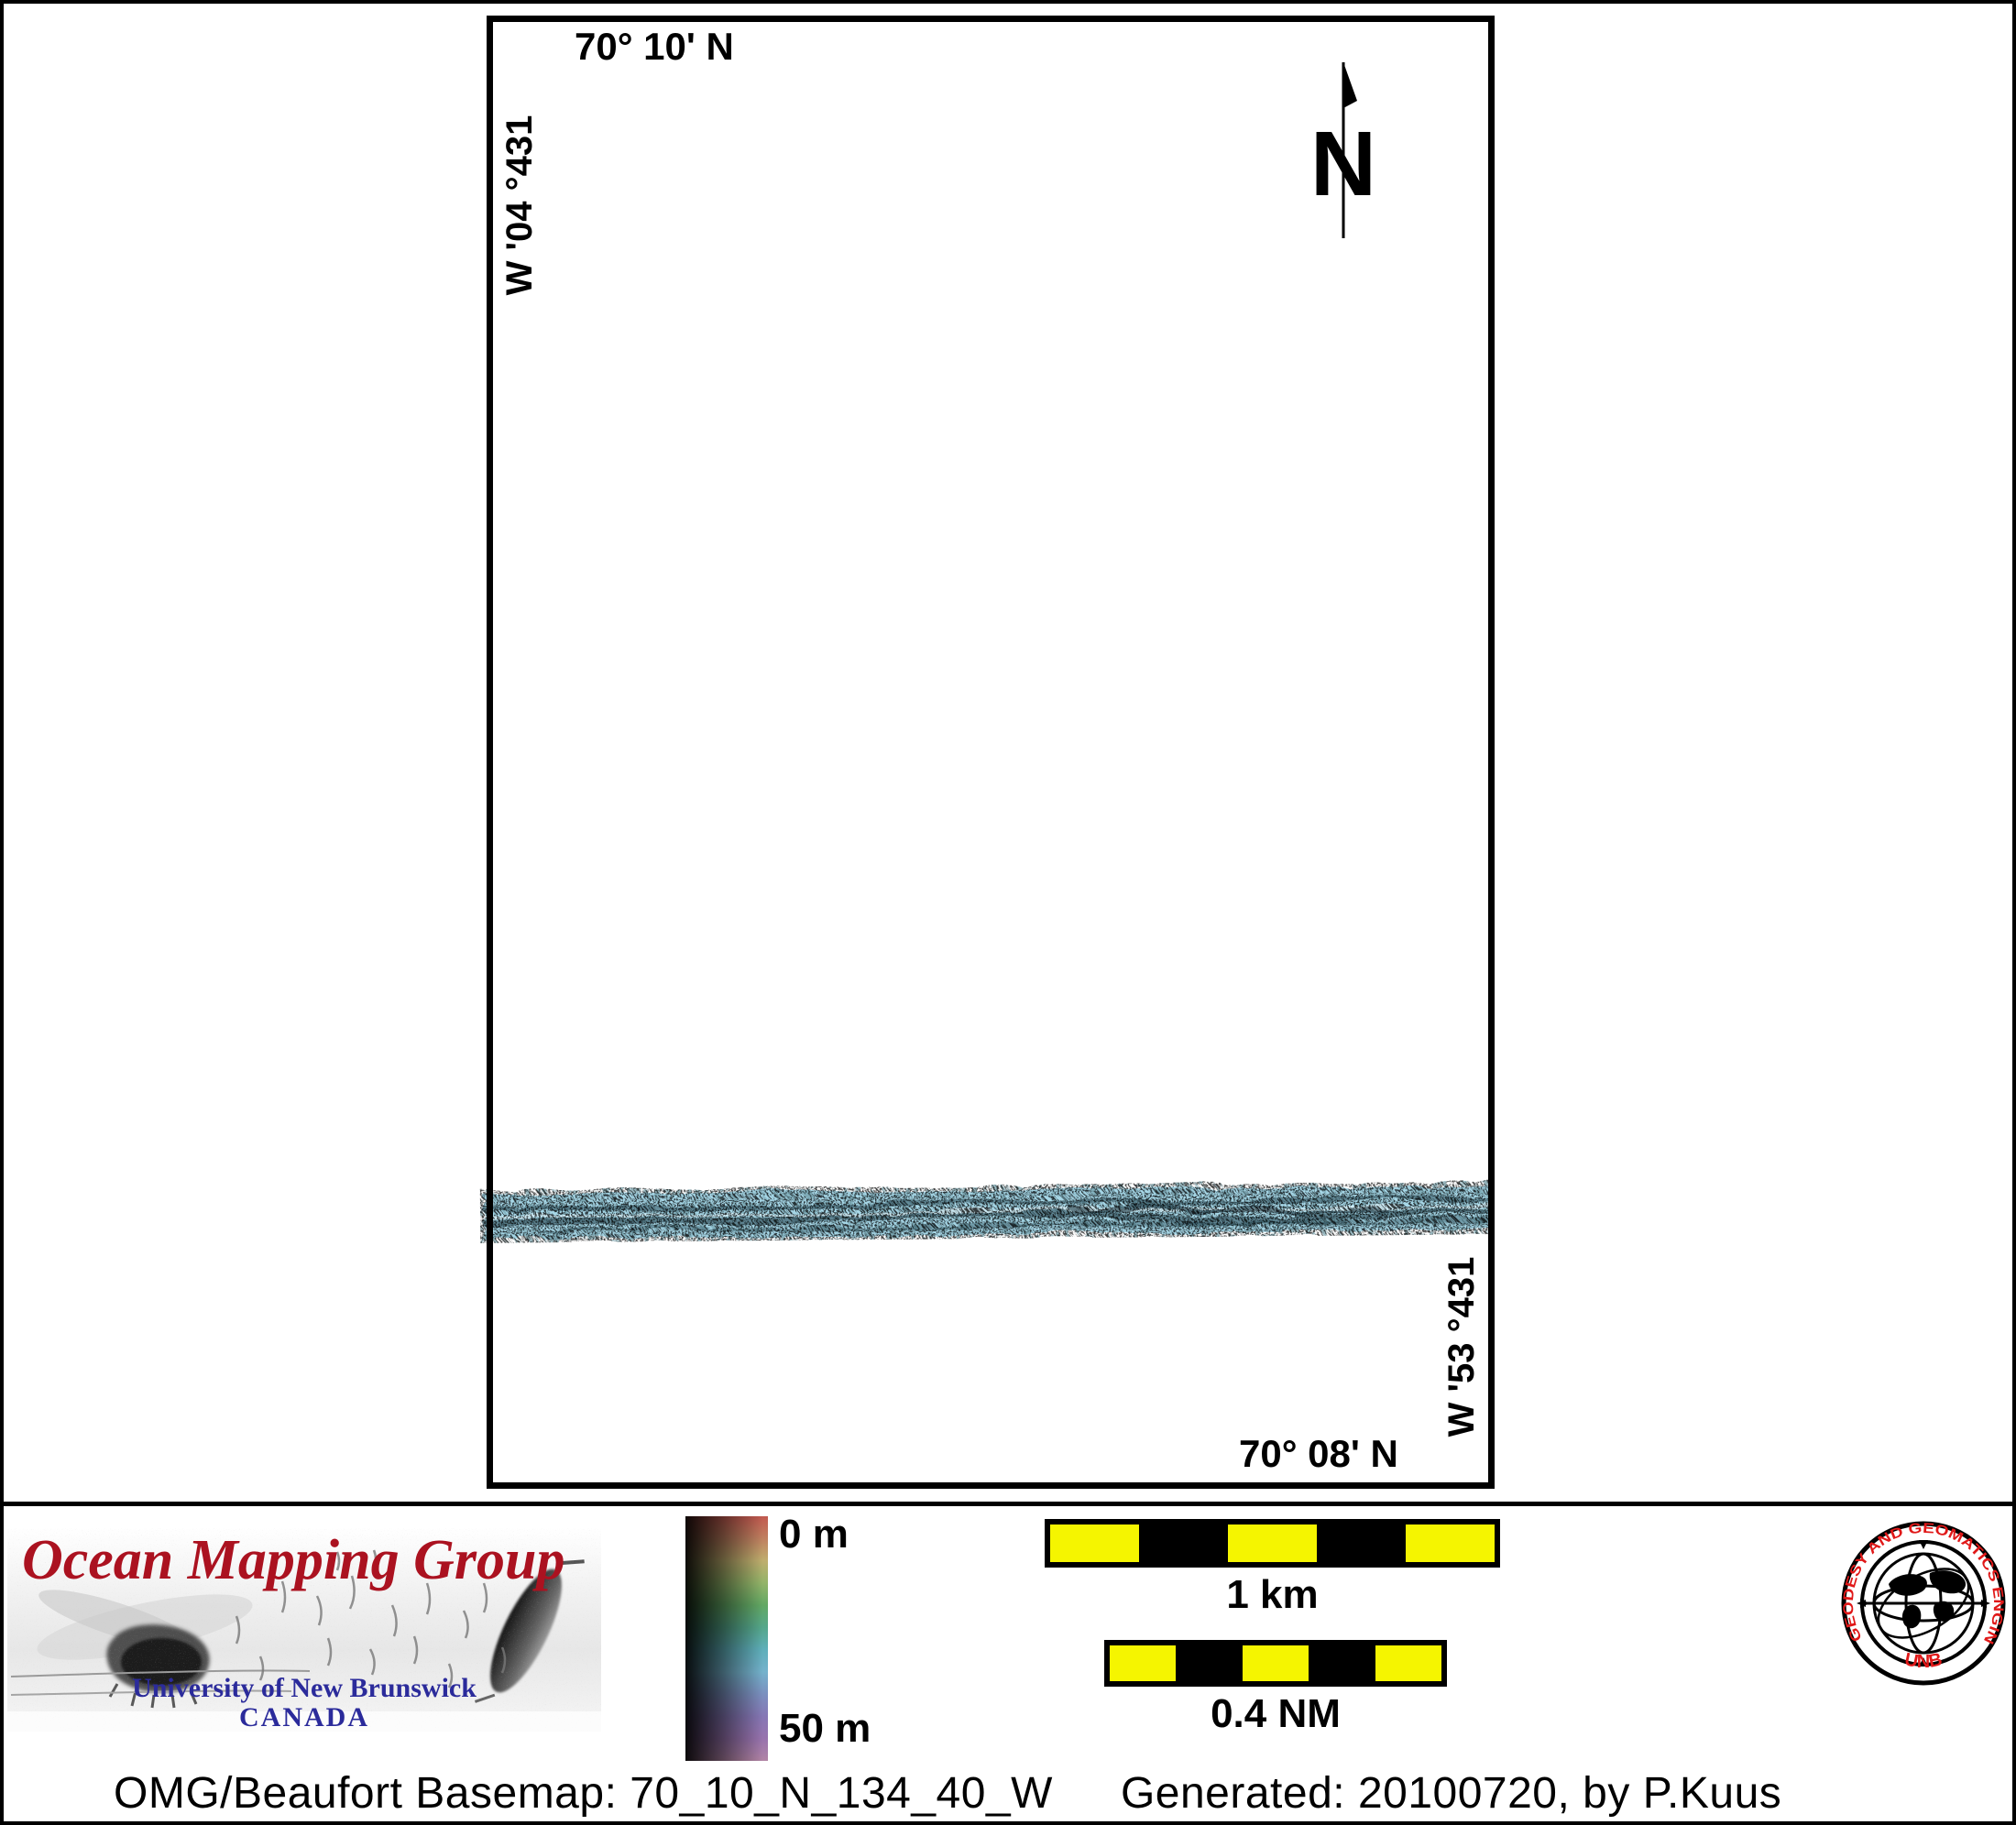  I want to click on omg-logo-title: Ocean Mapping Group, so click(293, 1560).